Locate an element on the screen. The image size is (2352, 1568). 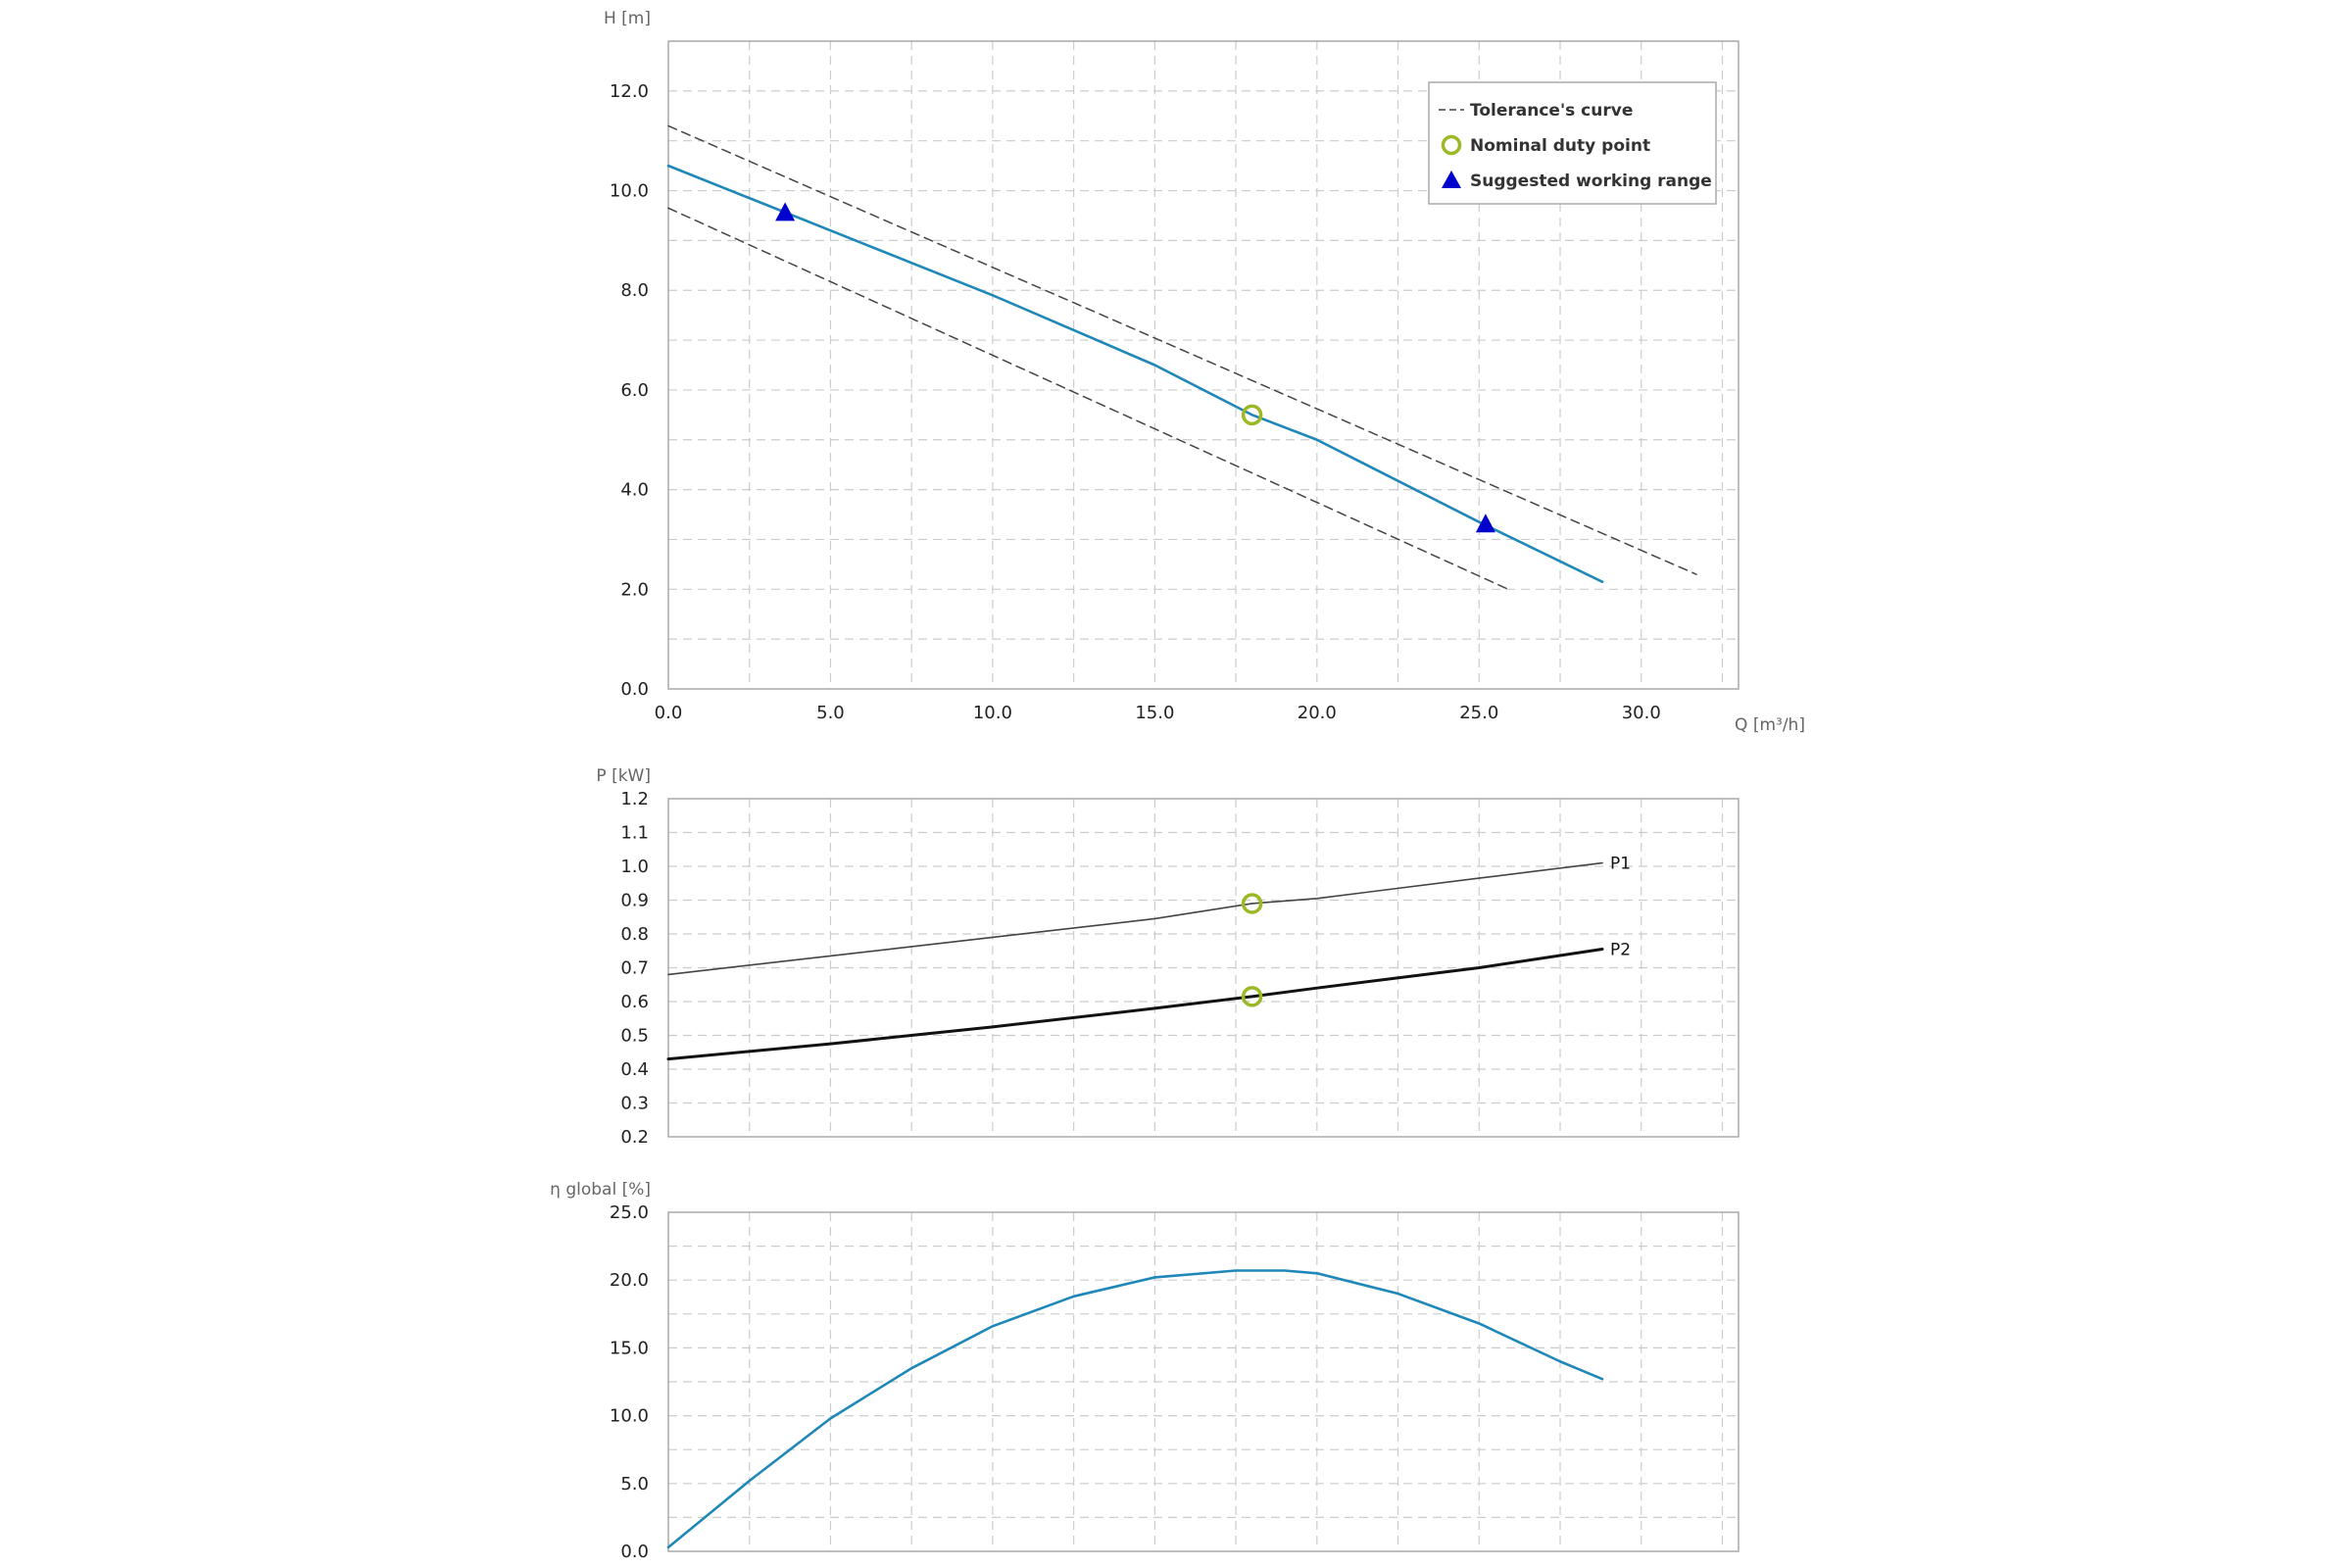
y-tick-label: 0.8 is located at coordinates (634, 934).